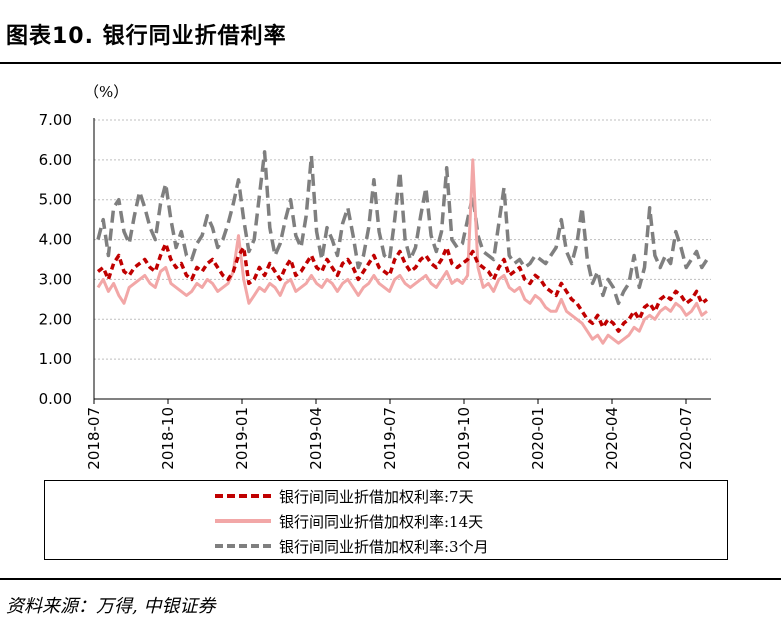  I want to click on x-tick-label: 2019-07, so click(390, 438).